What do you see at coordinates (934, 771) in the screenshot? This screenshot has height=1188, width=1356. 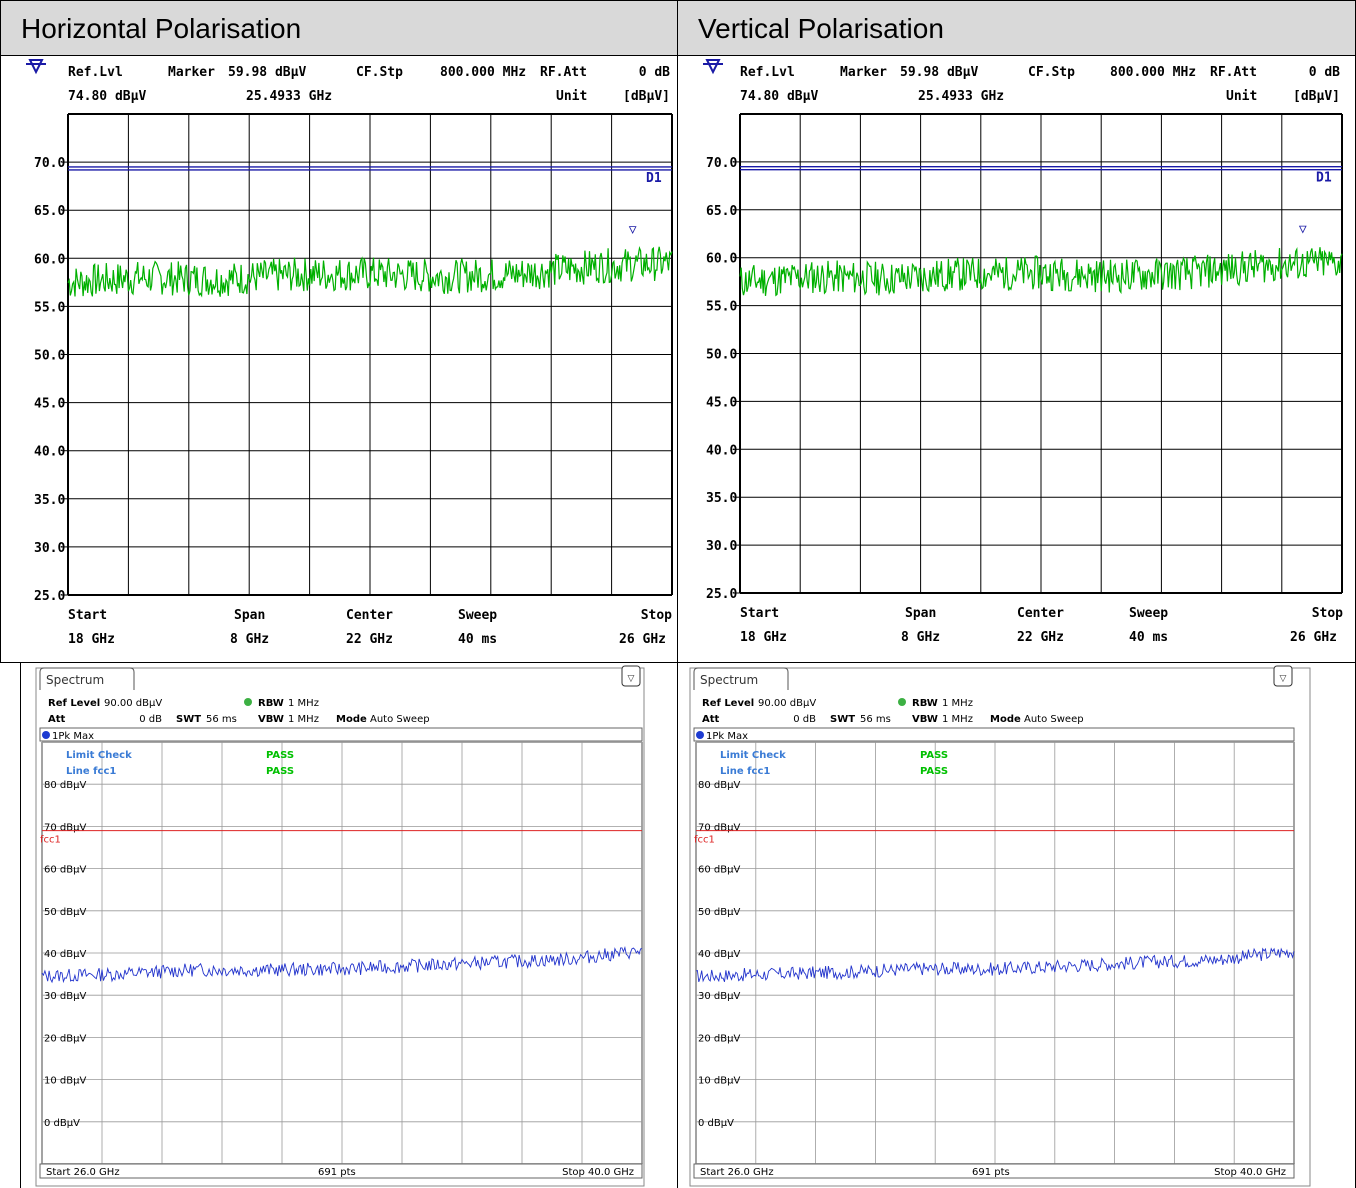 I see `line-fcc1-value: PASS` at bounding box center [934, 771].